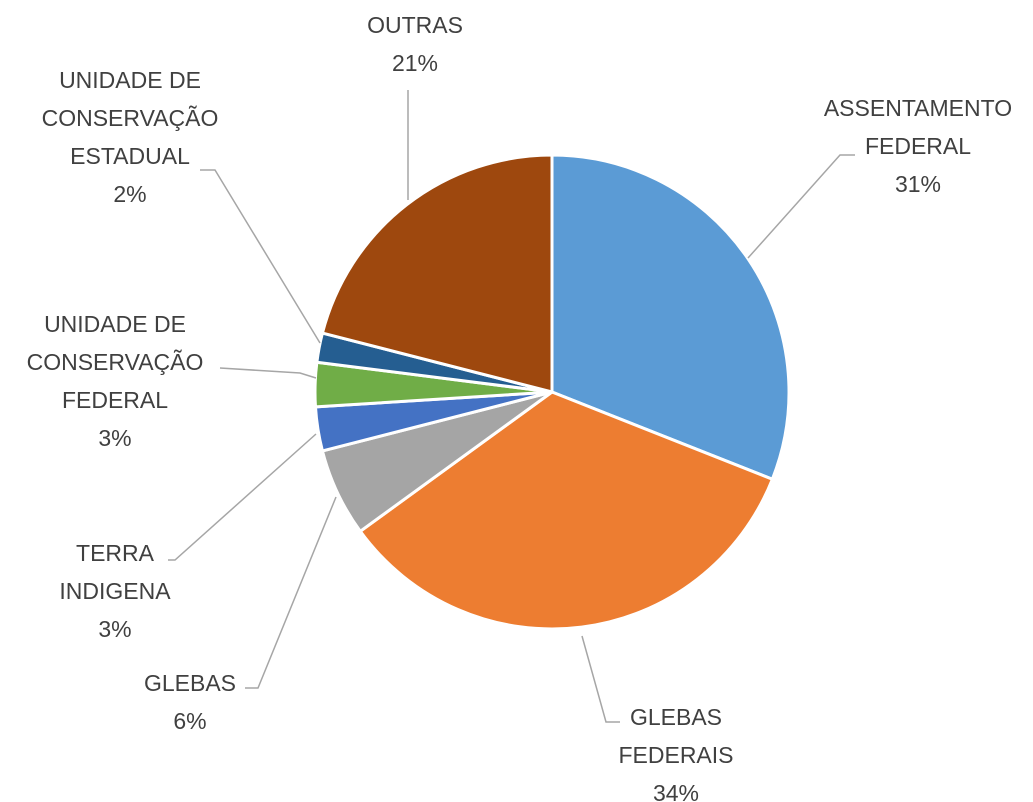 This screenshot has height=802, width=1033. I want to click on value-label: 6%, so click(190, 721).